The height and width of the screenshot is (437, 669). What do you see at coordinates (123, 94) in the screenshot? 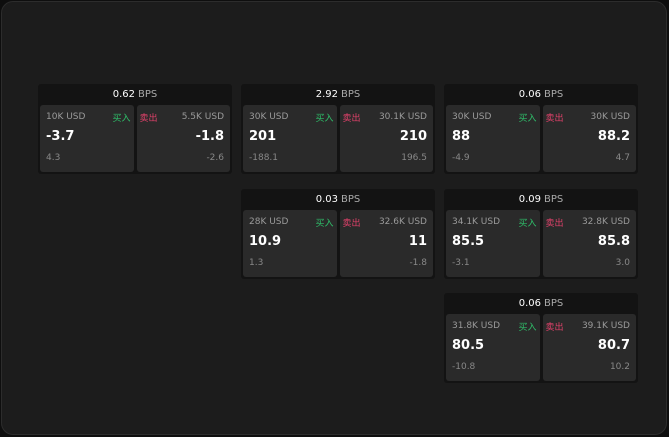
I see `spread-value: 0.62` at bounding box center [123, 94].